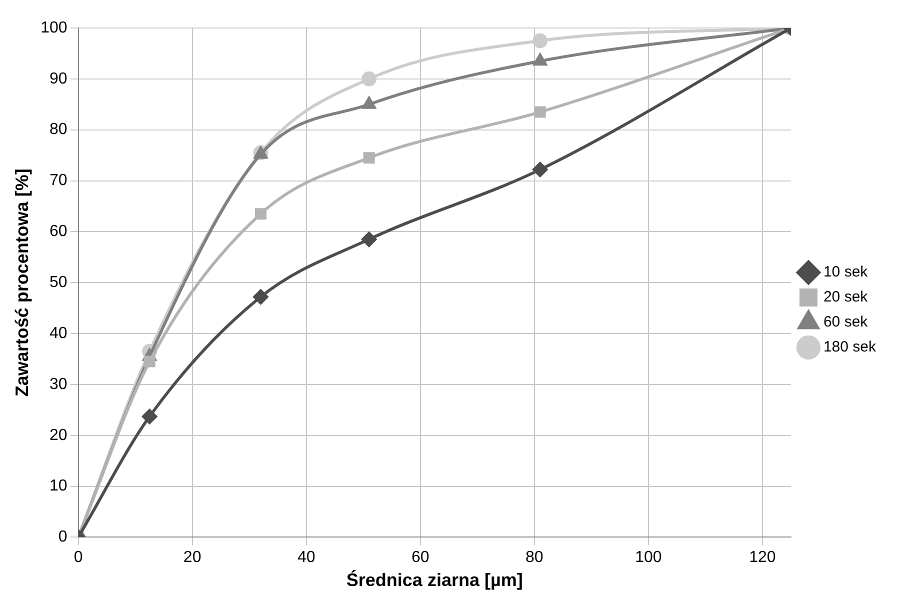 The width and height of the screenshot is (904, 600). What do you see at coordinates (63, 537) in the screenshot?
I see `y-tick-label: 0` at bounding box center [63, 537].